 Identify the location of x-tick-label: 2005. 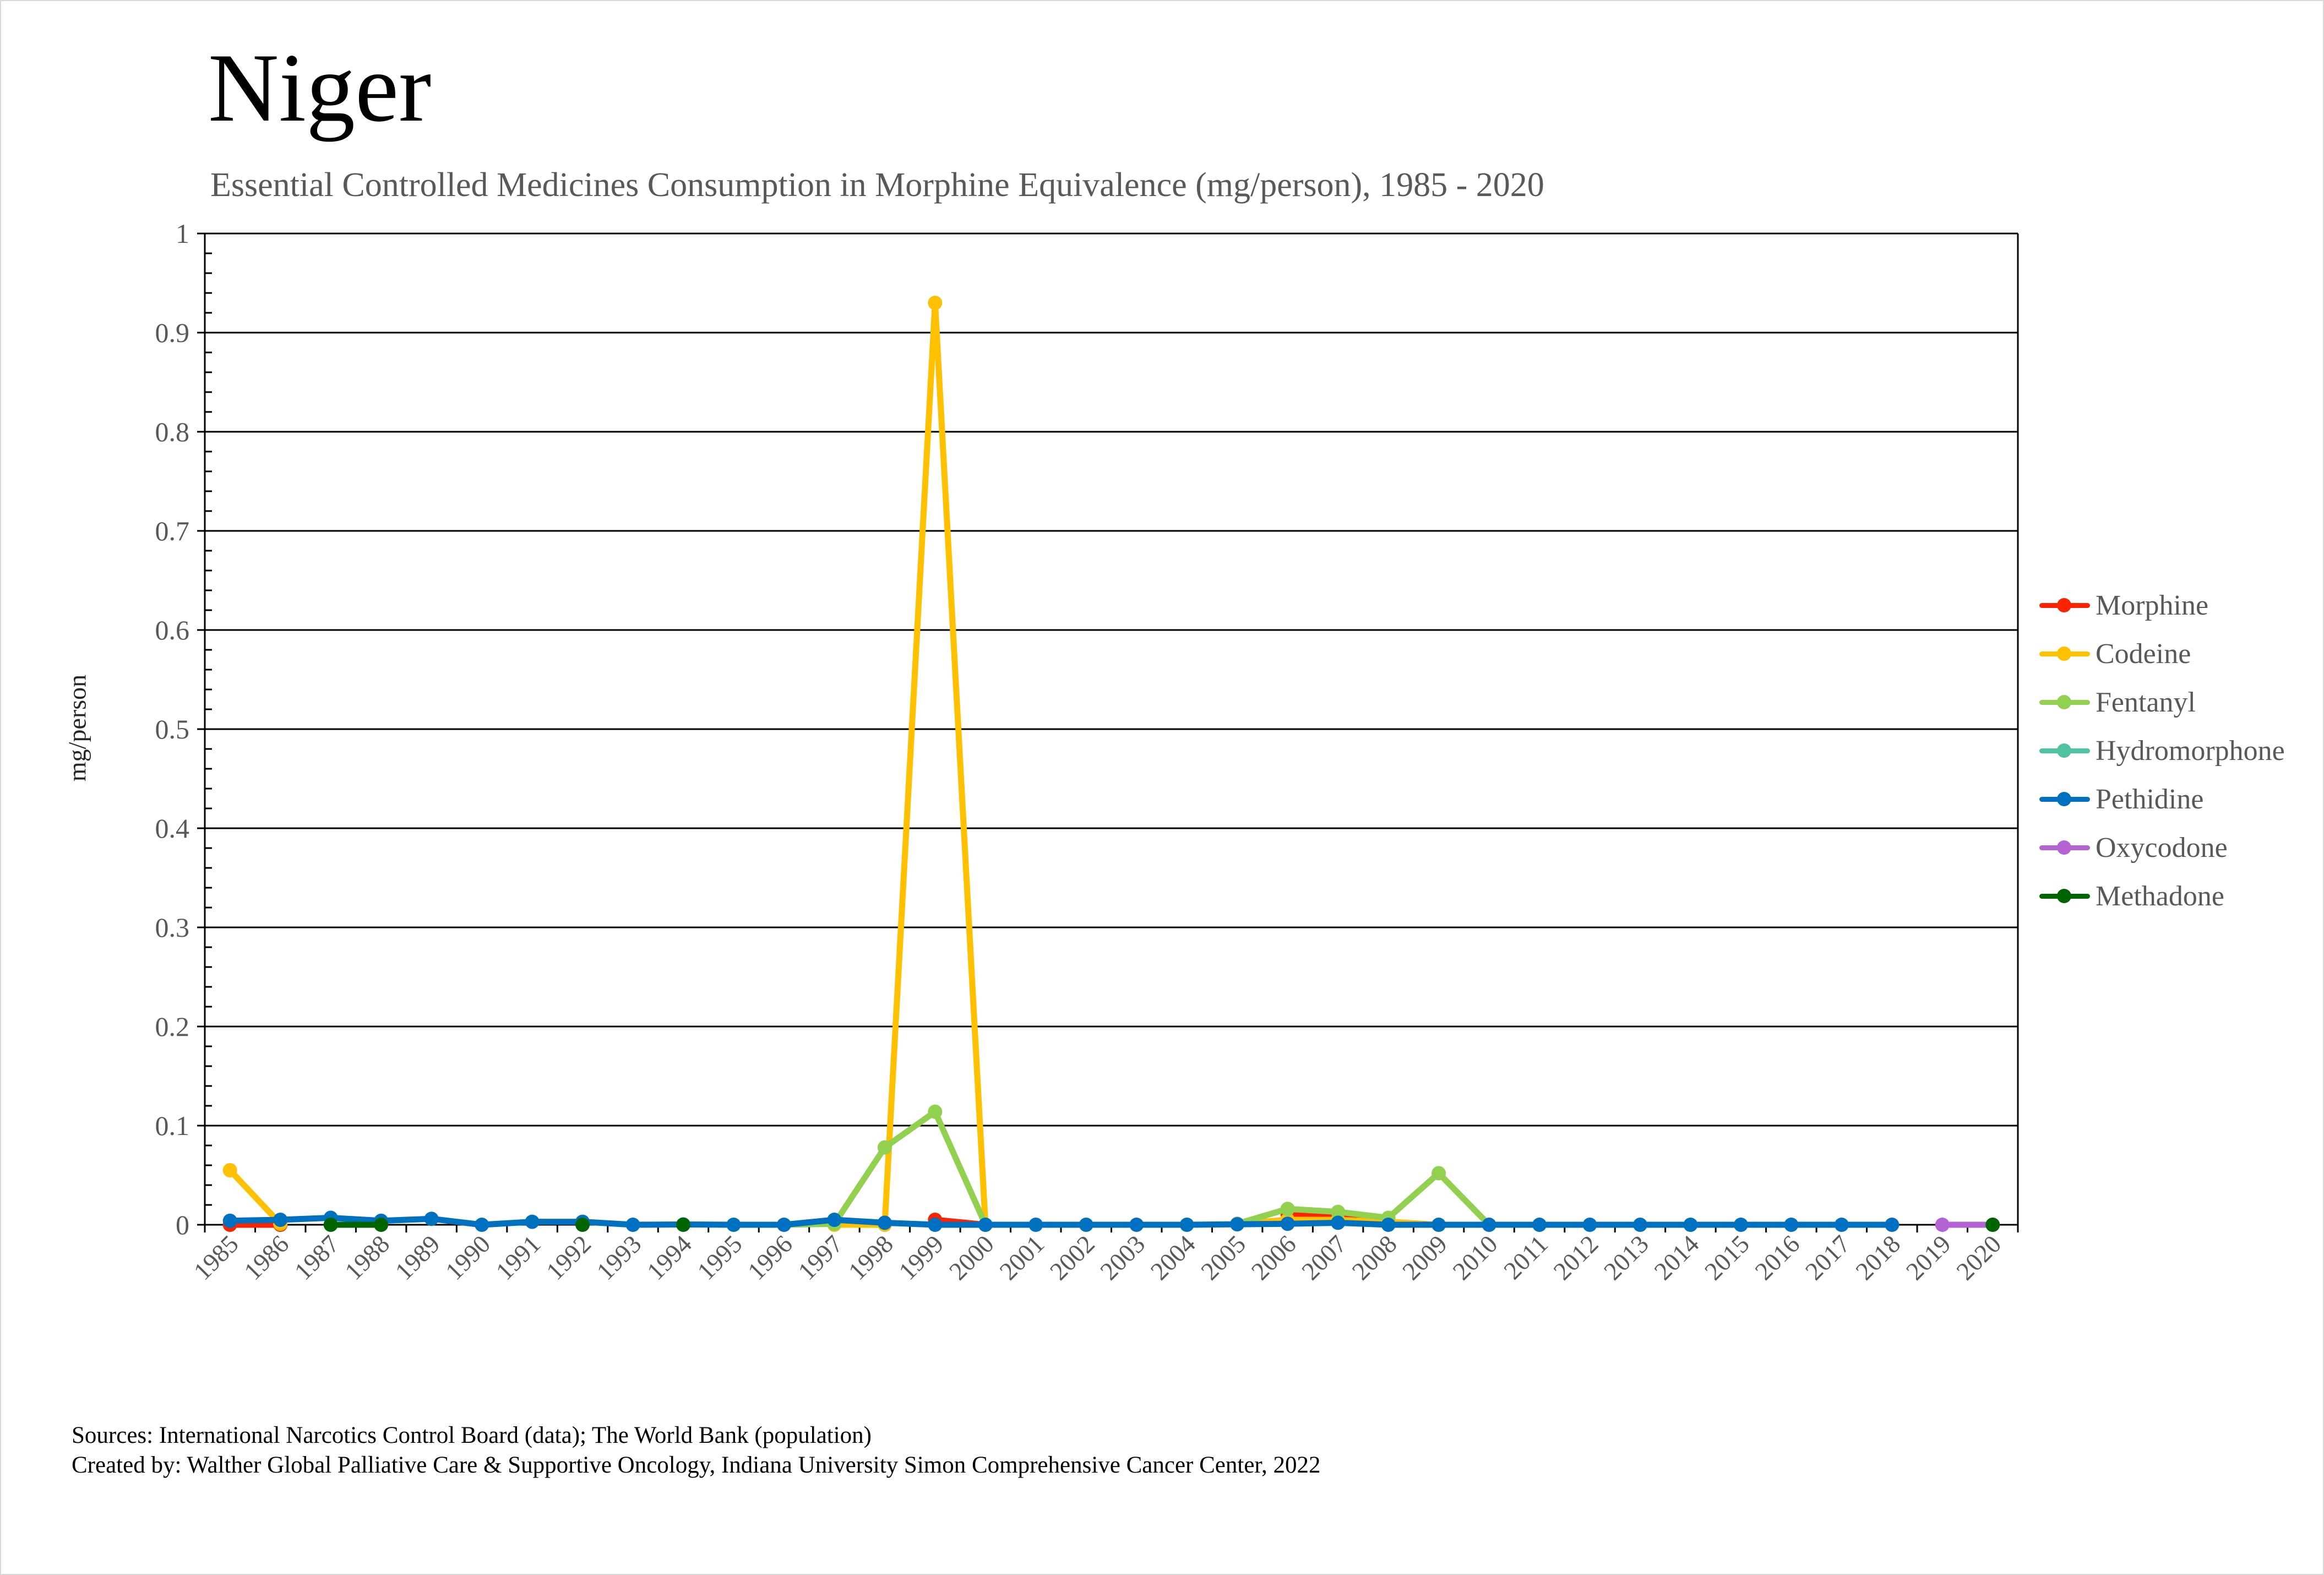
(1223, 1258).